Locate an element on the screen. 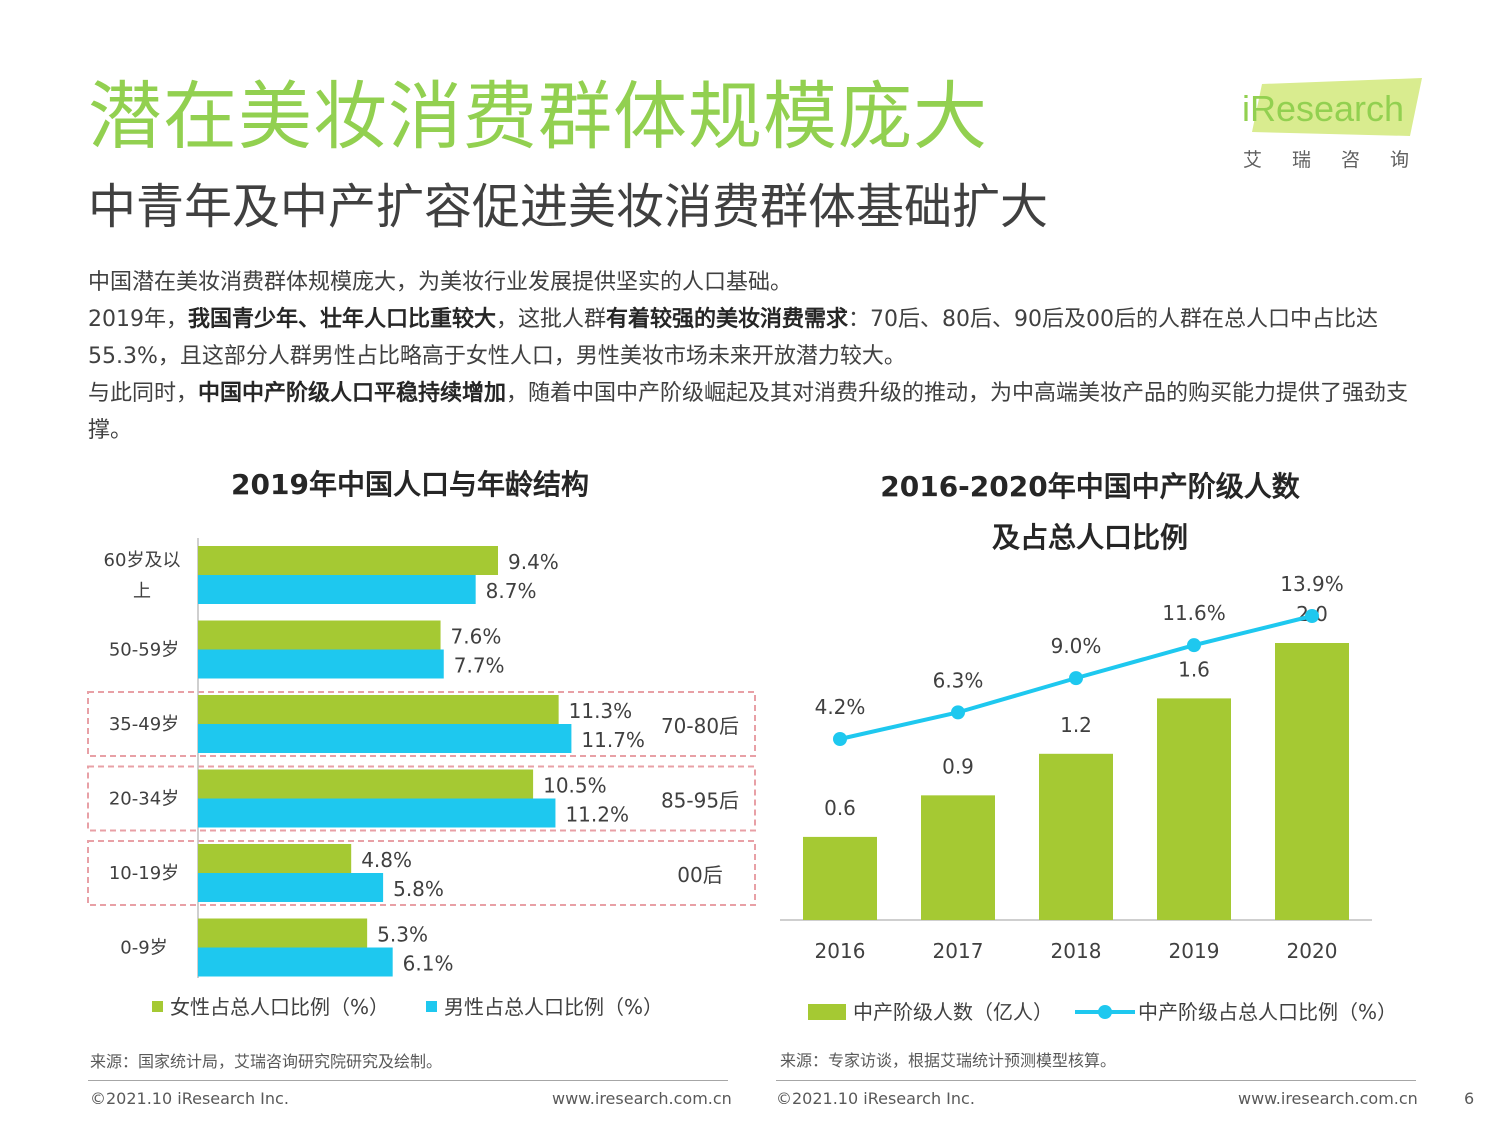 The image size is (1500, 1125). female-label-20-34岁: 10.5% is located at coordinates (575, 786).